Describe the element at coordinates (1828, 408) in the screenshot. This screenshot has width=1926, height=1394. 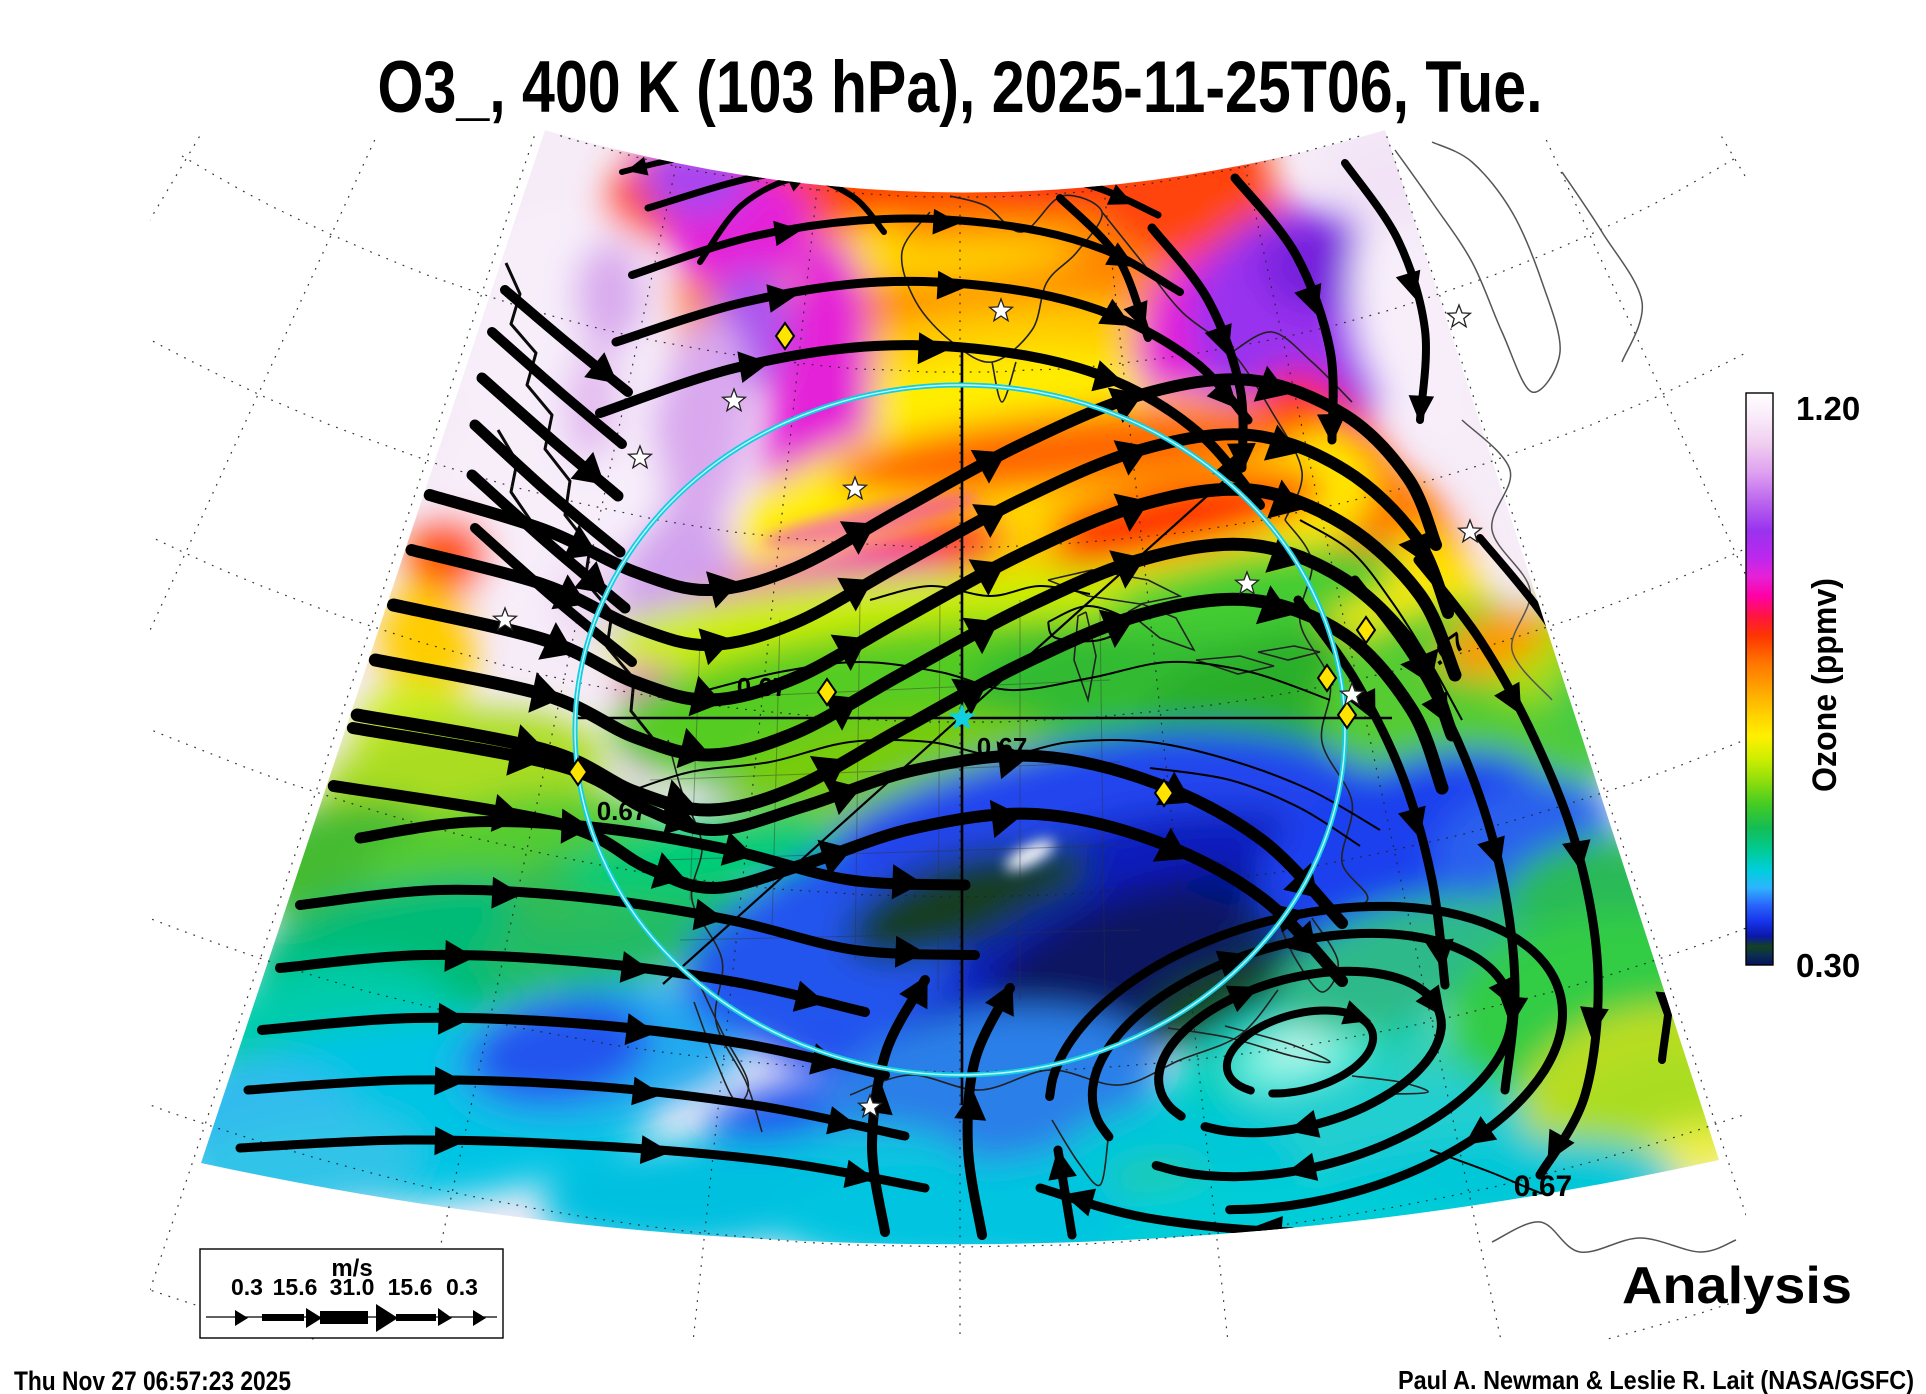
I see `svg-text: 1.20` at that location.